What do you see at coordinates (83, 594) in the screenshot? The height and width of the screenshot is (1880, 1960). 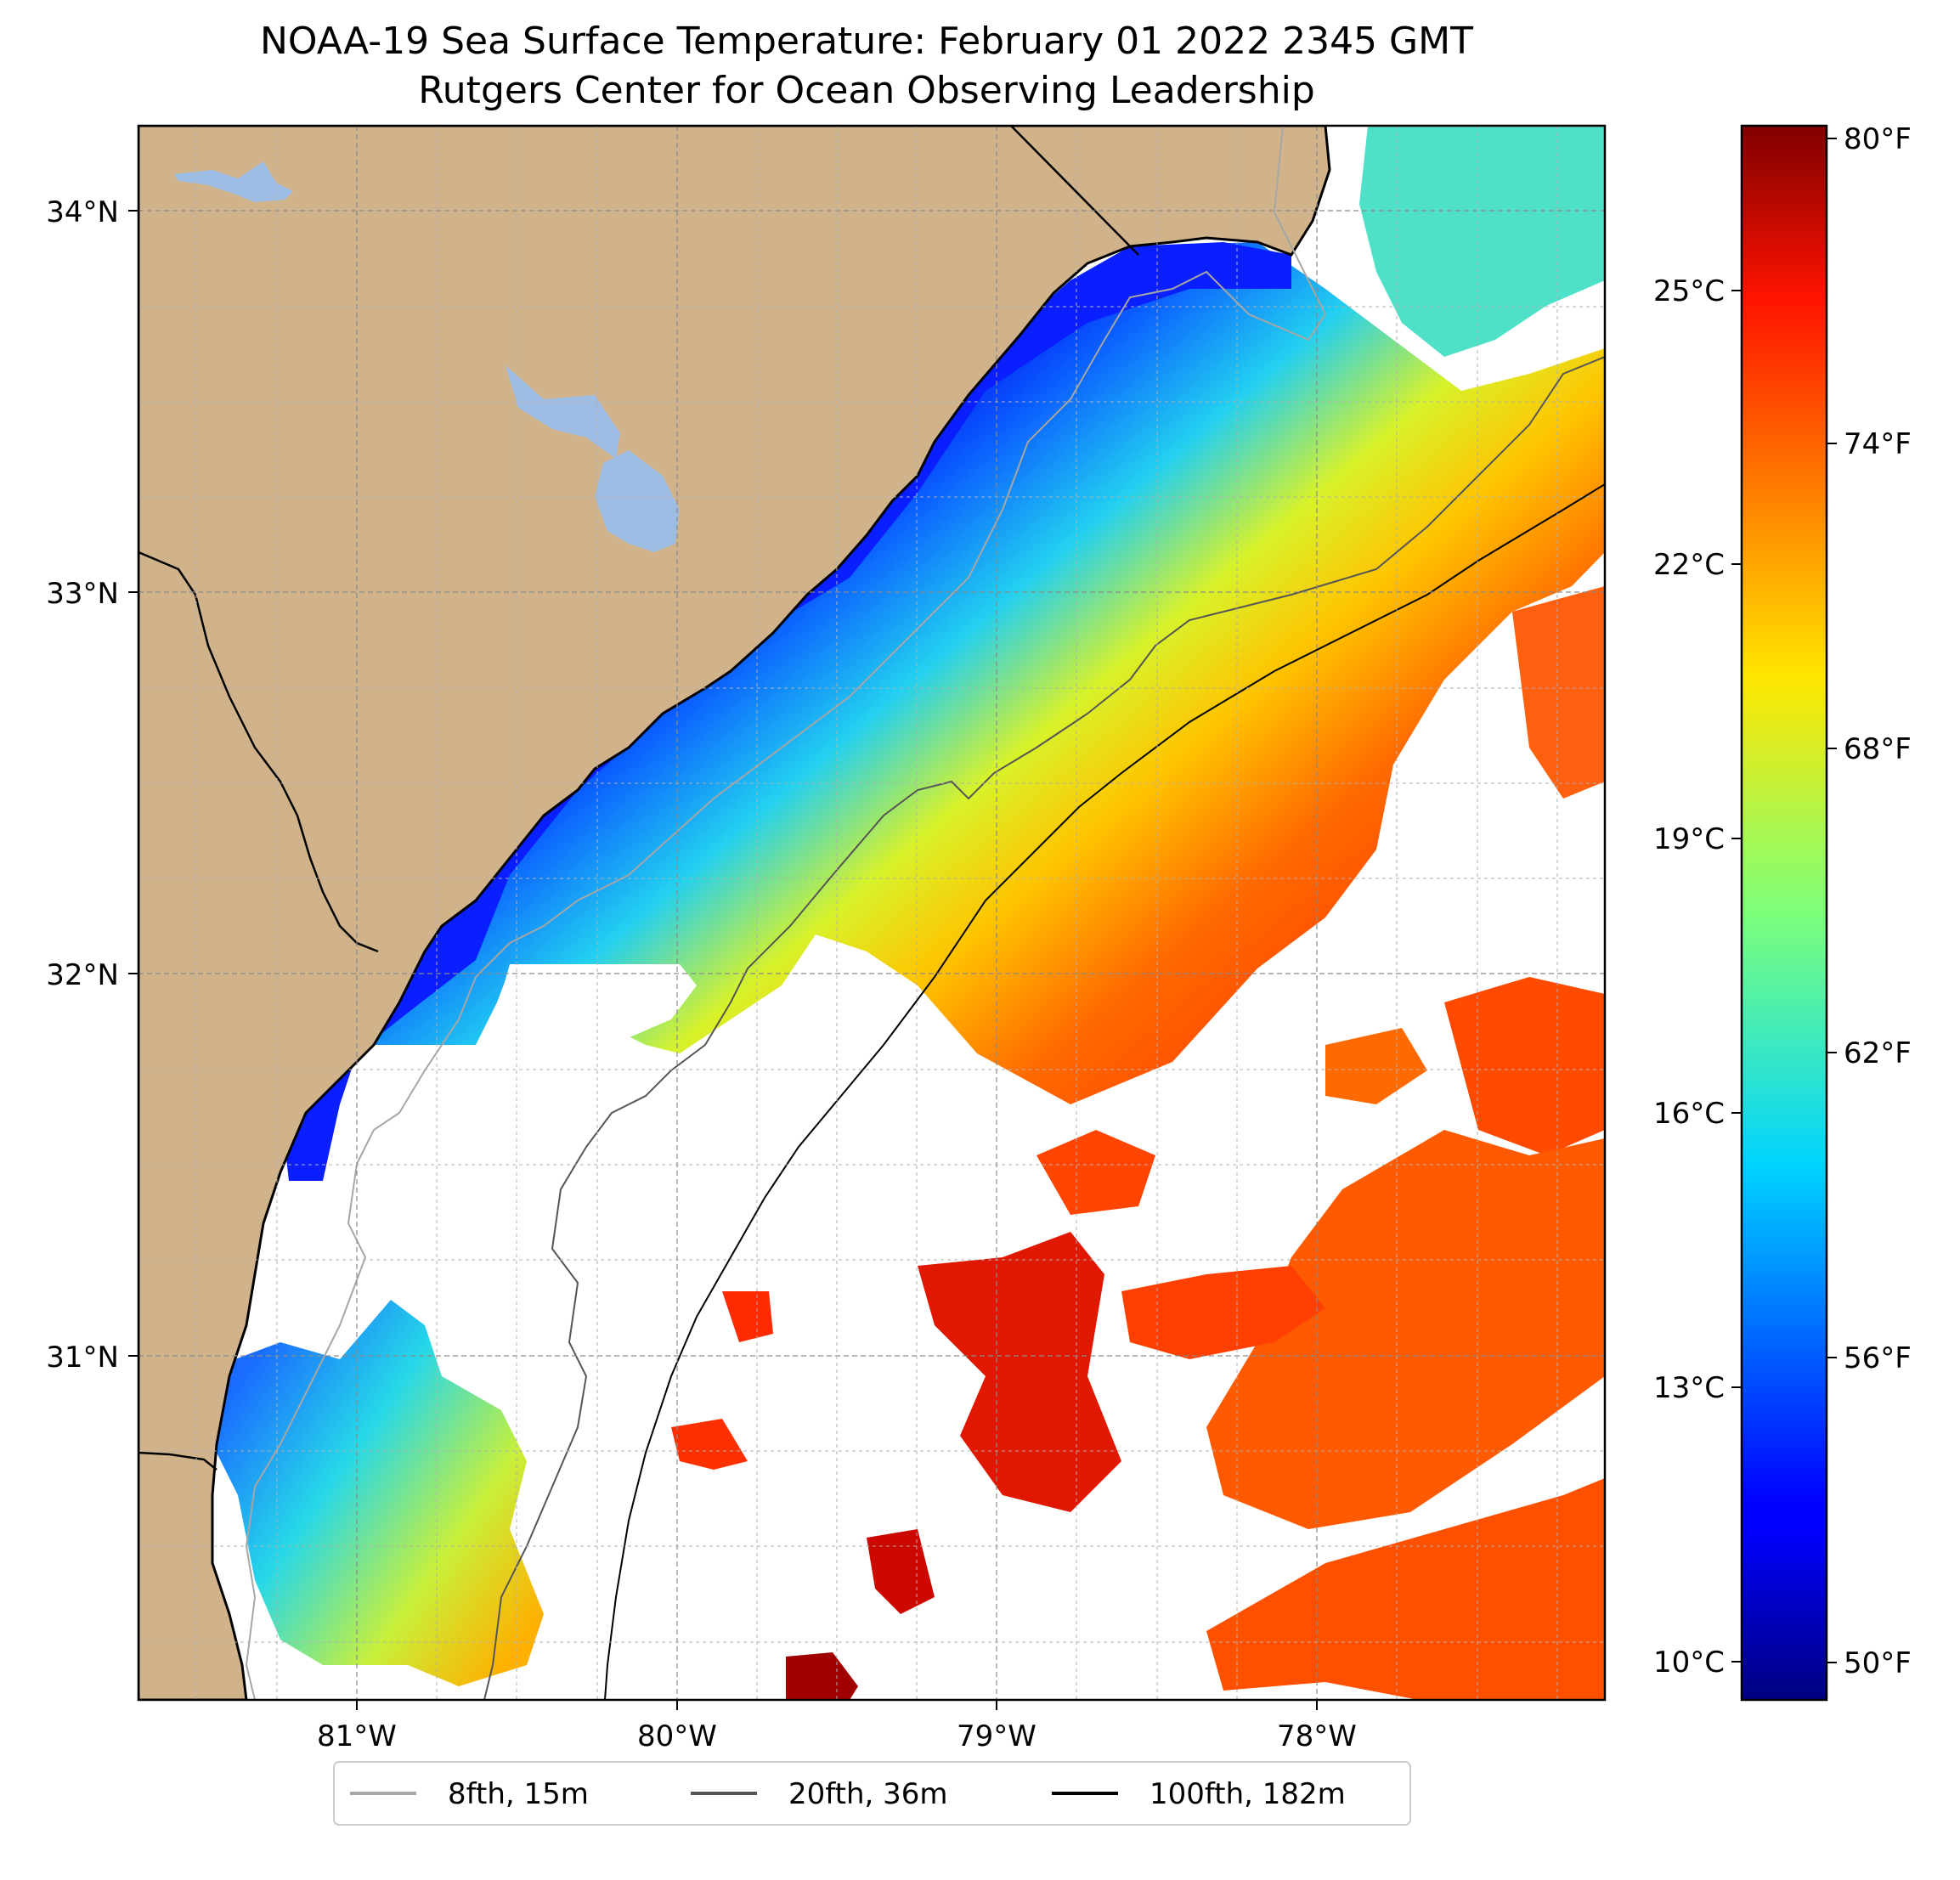 I see `lat-label-33: 33°N` at bounding box center [83, 594].